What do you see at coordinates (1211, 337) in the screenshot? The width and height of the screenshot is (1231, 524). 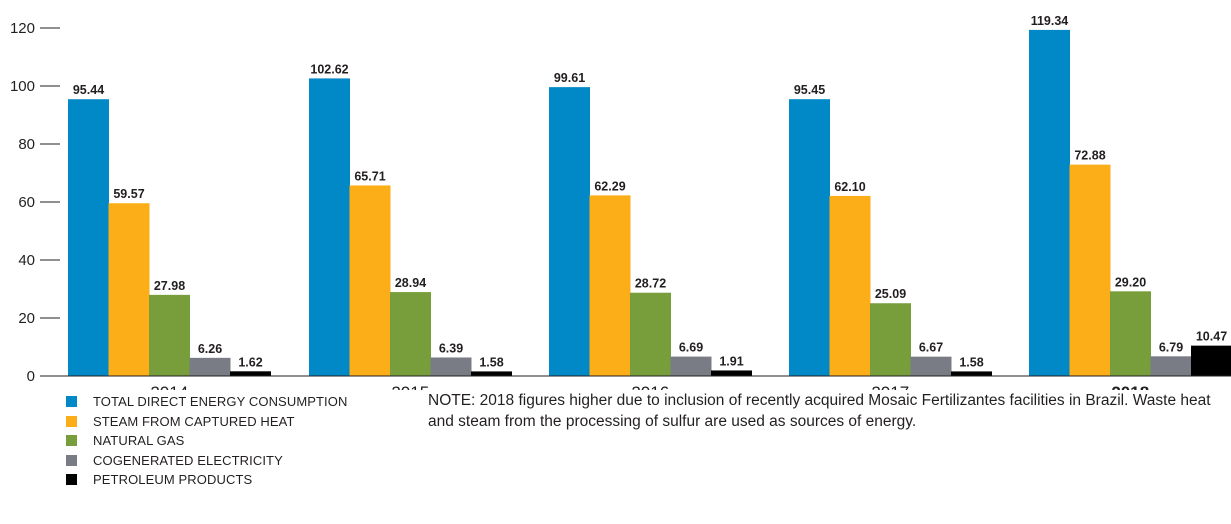 I see `bar-value-label: 10.47` at bounding box center [1211, 337].